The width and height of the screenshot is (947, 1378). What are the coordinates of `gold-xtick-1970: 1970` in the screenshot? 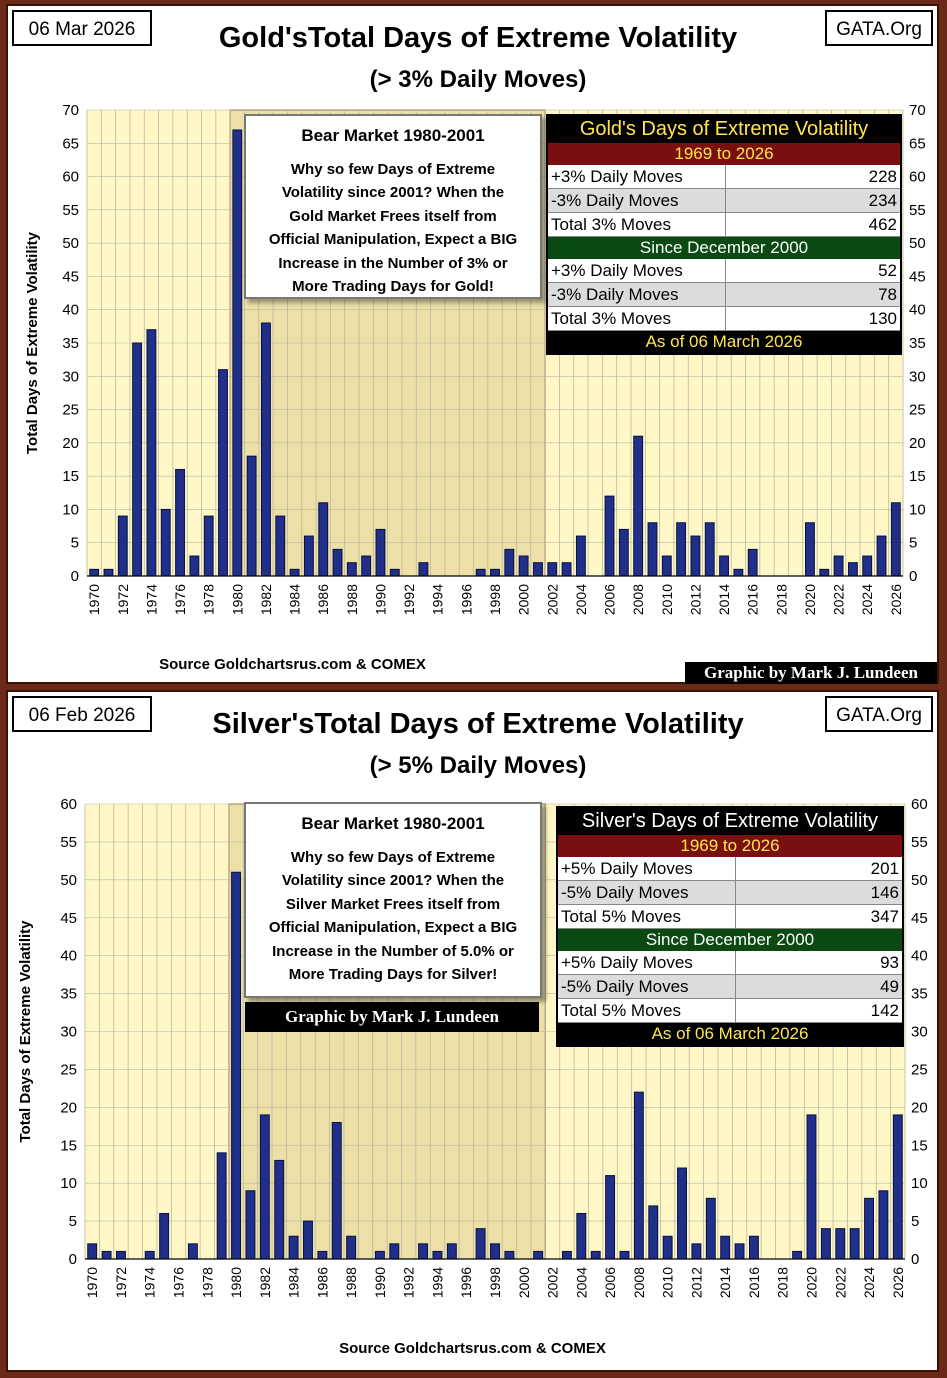 It's located at (94, 599).